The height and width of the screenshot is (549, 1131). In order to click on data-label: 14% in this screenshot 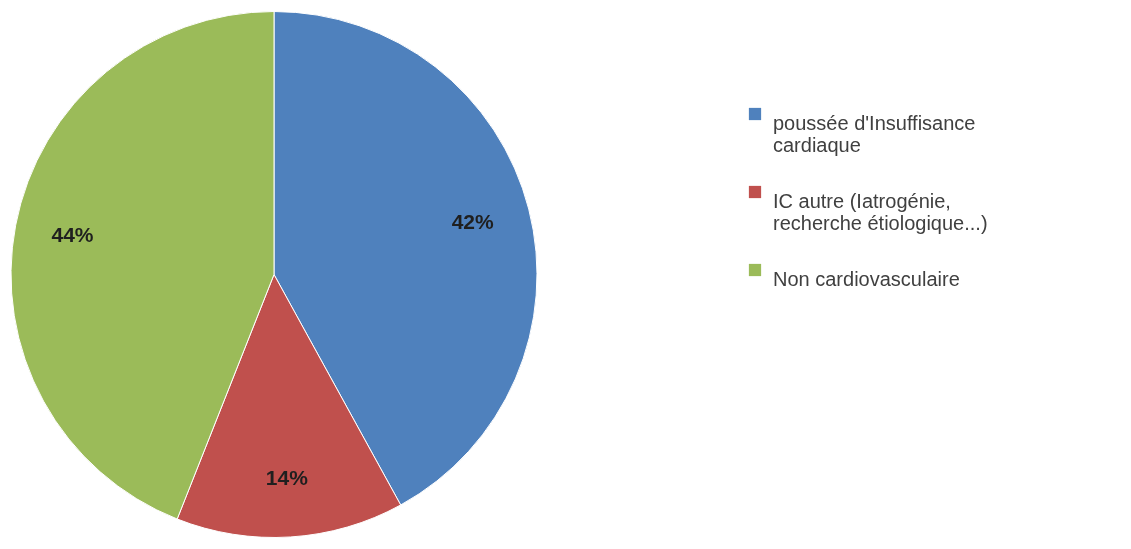, I will do `click(287, 478)`.